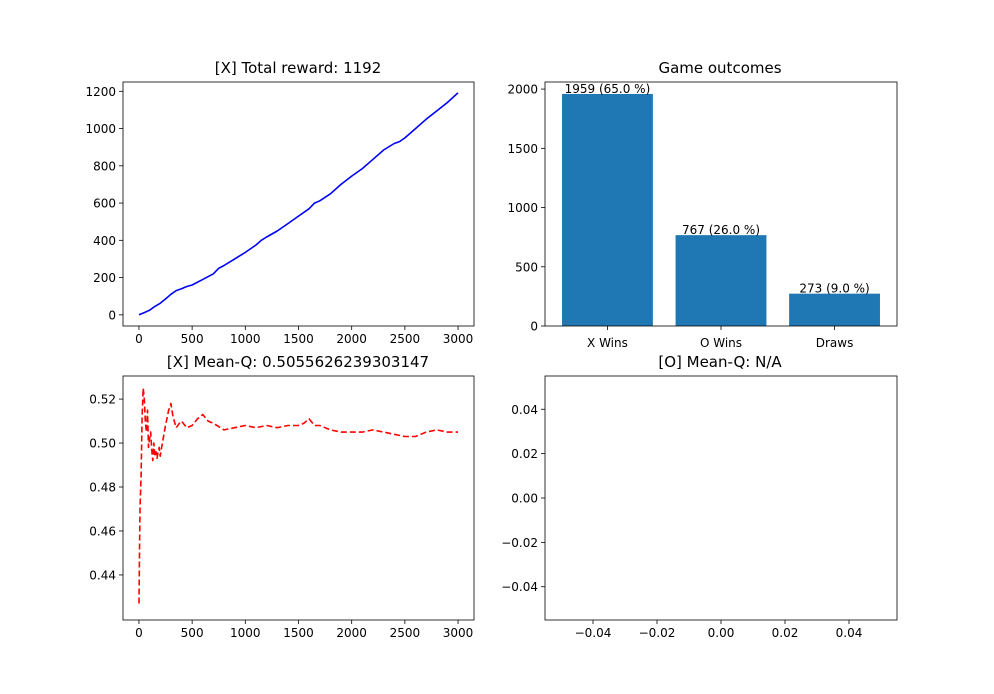 The width and height of the screenshot is (994, 694). What do you see at coordinates (298, 68) in the screenshot?
I see `reward-title: [X] Total reward: 1192` at bounding box center [298, 68].